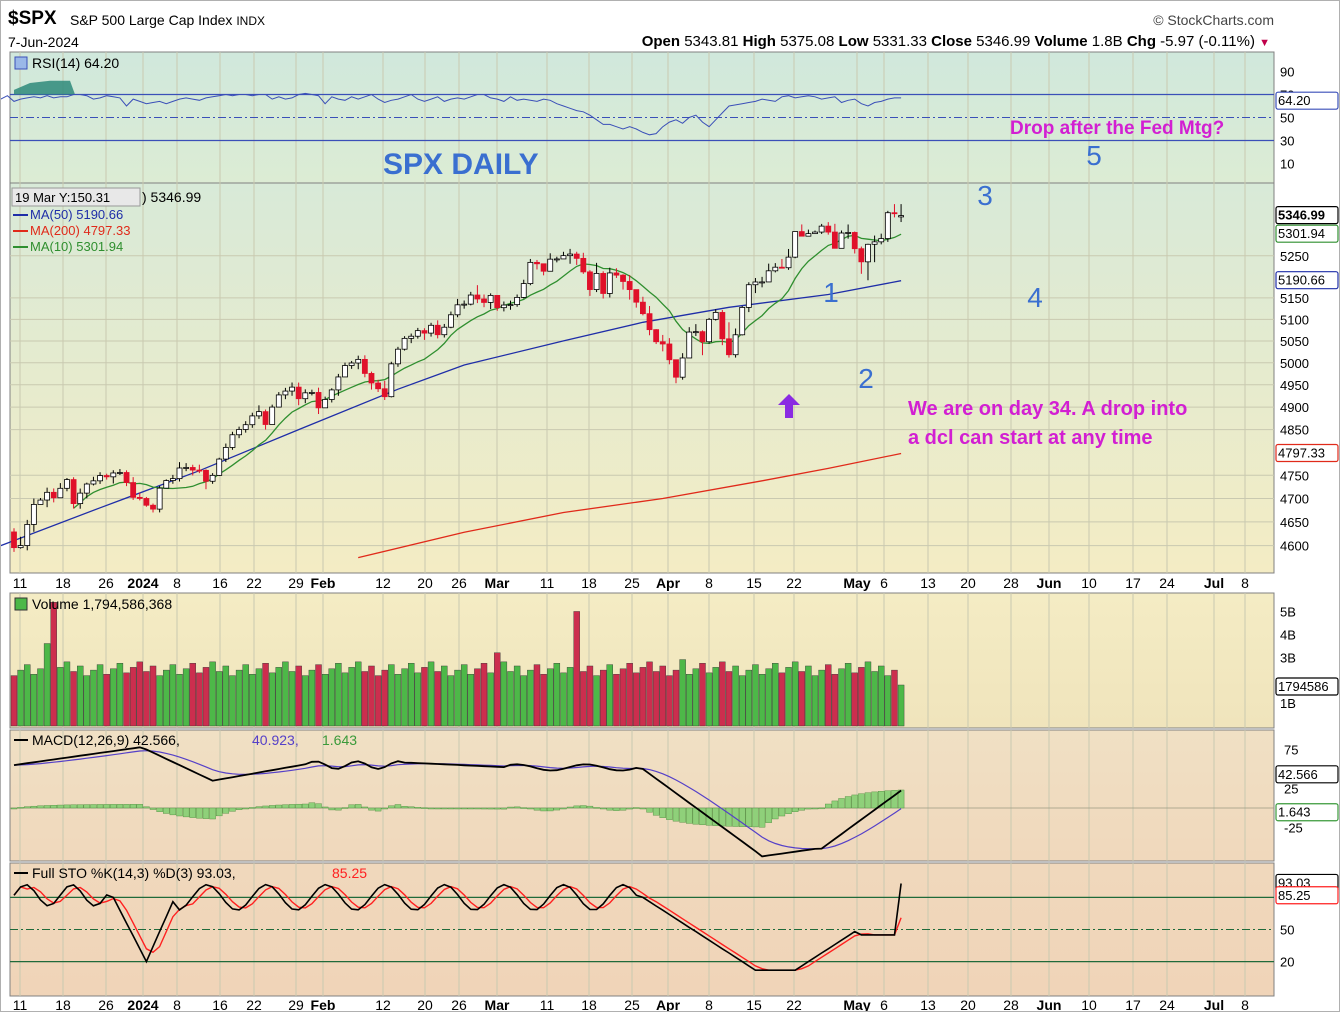 This screenshot has height=1012, width=1340. Describe the element at coordinates (220, 583) in the screenshot. I see `x-axis-upper-tick-label: 16` at that location.